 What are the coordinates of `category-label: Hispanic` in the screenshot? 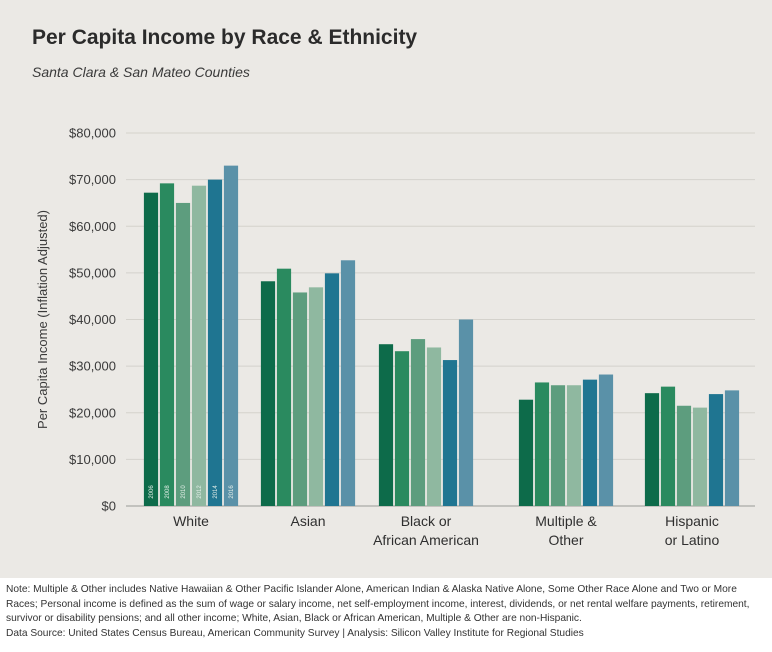 It's located at (692, 521).